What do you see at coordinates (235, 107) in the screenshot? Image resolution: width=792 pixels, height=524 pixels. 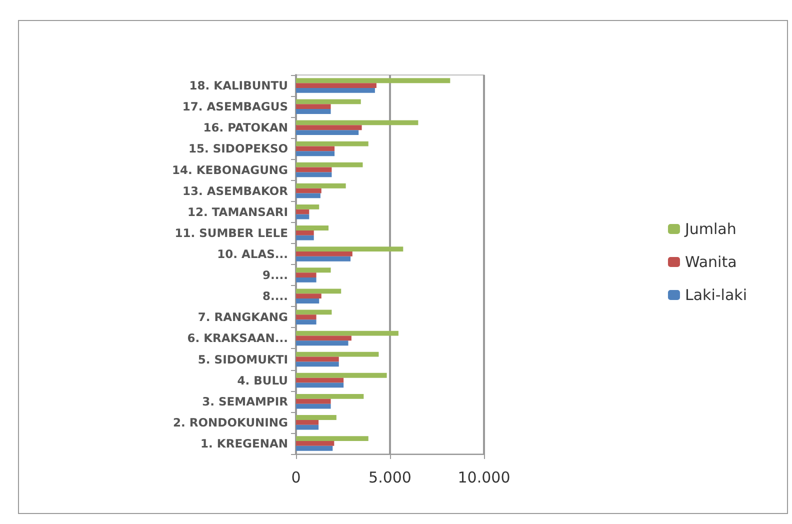 I see `y-tick-label: 17. ASEMBAGUS` at bounding box center [235, 107].